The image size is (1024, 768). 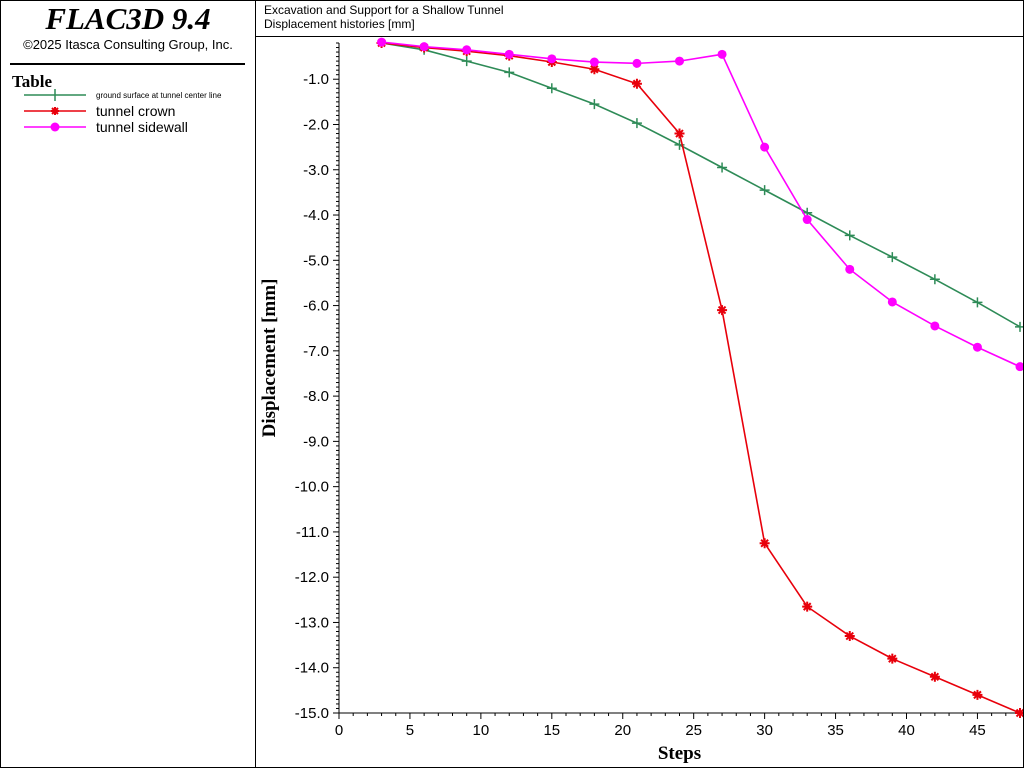 I want to click on y-tick-label: -6.0, so click(x=316, y=306).